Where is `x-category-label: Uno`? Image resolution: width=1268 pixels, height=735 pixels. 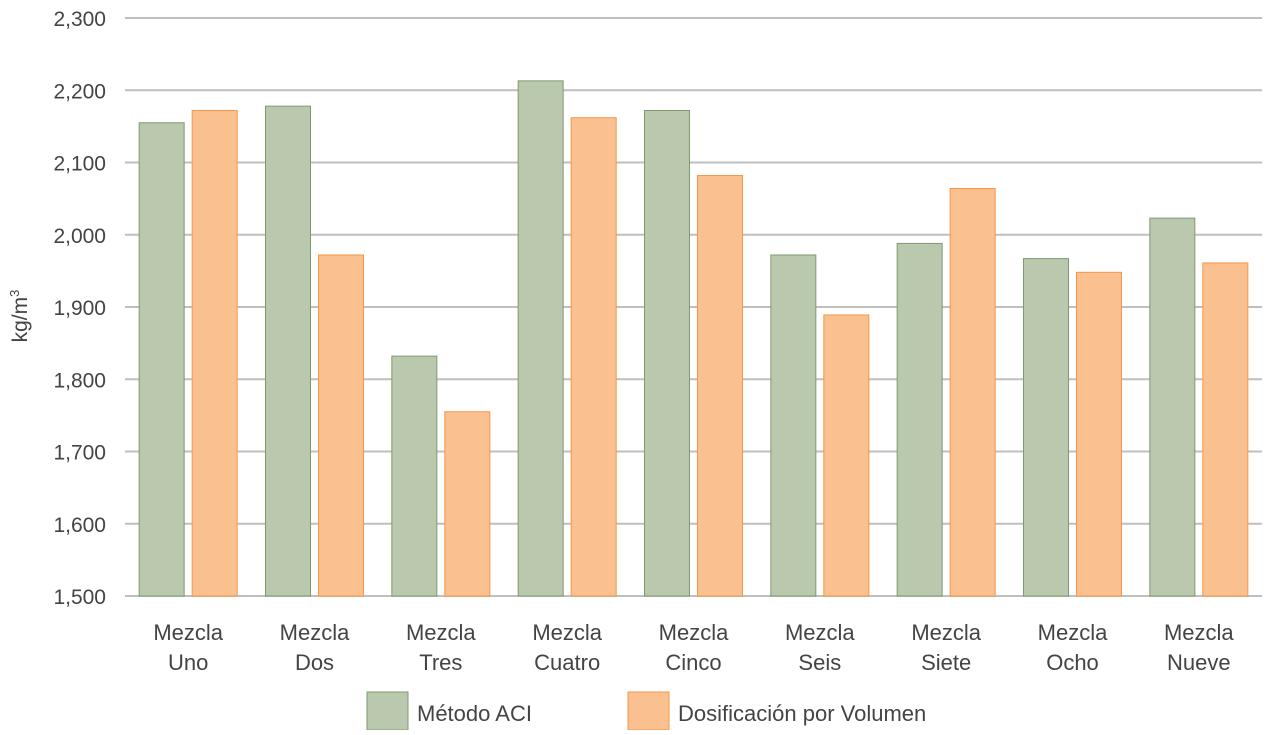 x-category-label: Uno is located at coordinates (188, 662).